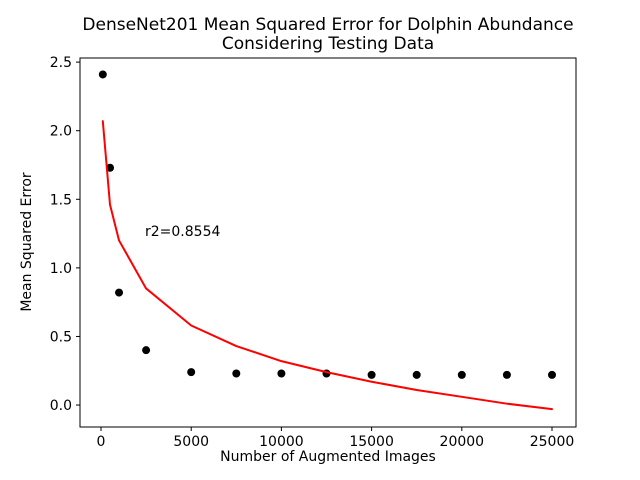 The height and width of the screenshot is (480, 640). I want to click on x-tick-label: 0, so click(101, 442).